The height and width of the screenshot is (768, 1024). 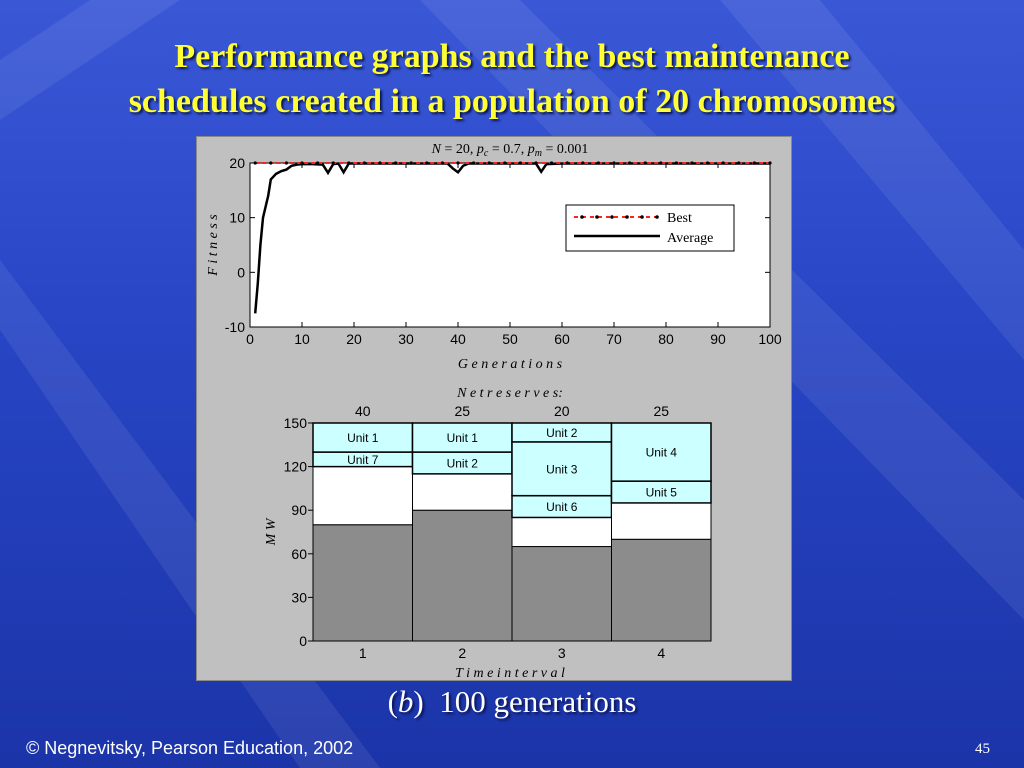 What do you see at coordinates (296, 467) in the screenshot?
I see `mw-tick-label: 120` at bounding box center [296, 467].